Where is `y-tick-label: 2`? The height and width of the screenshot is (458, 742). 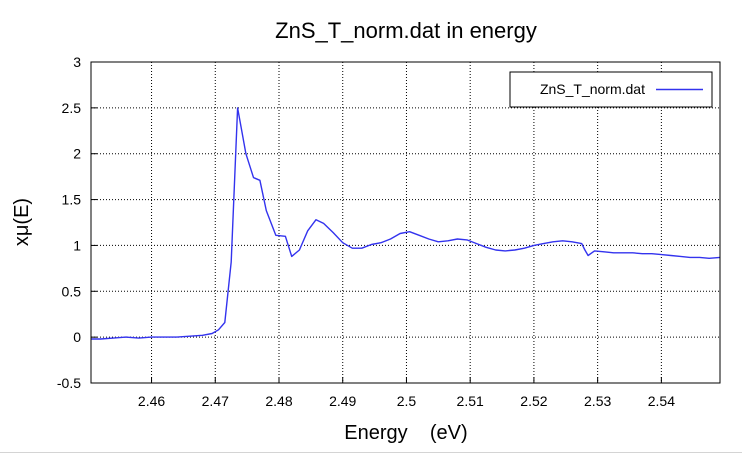
y-tick-label: 2 is located at coordinates (77, 154).